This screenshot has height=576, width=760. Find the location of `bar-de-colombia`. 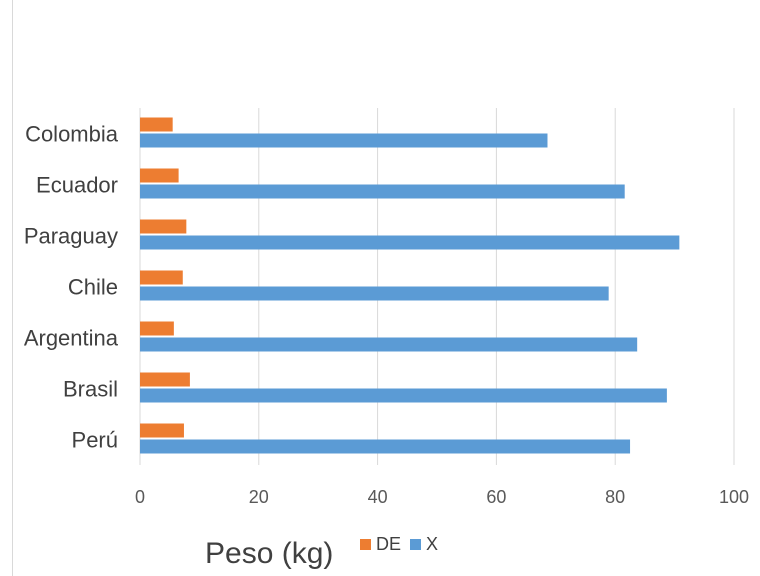

bar-de-colombia is located at coordinates (156, 124).